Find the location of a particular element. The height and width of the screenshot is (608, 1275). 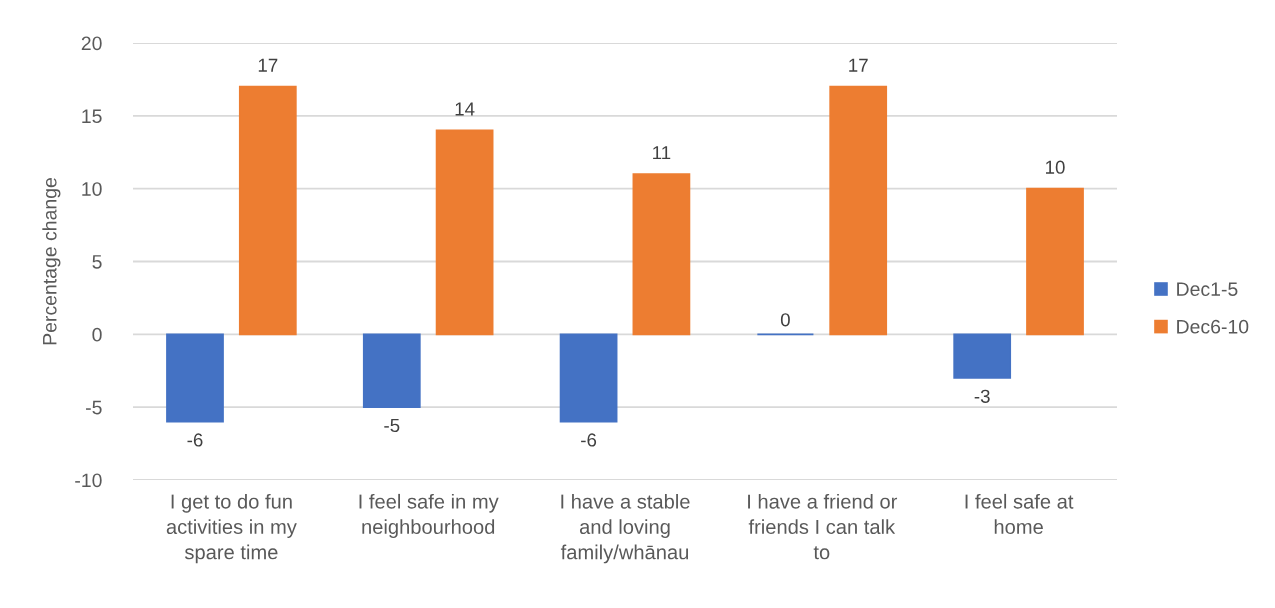

data-label: 10 is located at coordinates (1055, 167).